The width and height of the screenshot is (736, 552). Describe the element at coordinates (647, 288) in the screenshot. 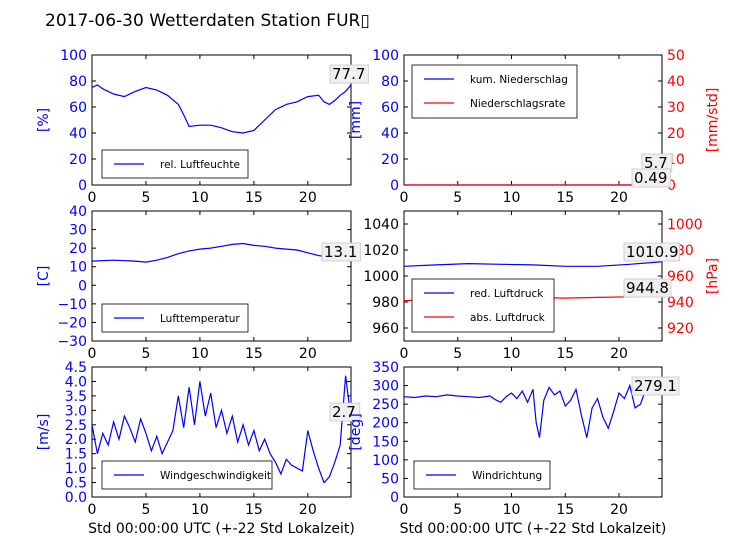

I see `value-annotation: 944.8` at that location.